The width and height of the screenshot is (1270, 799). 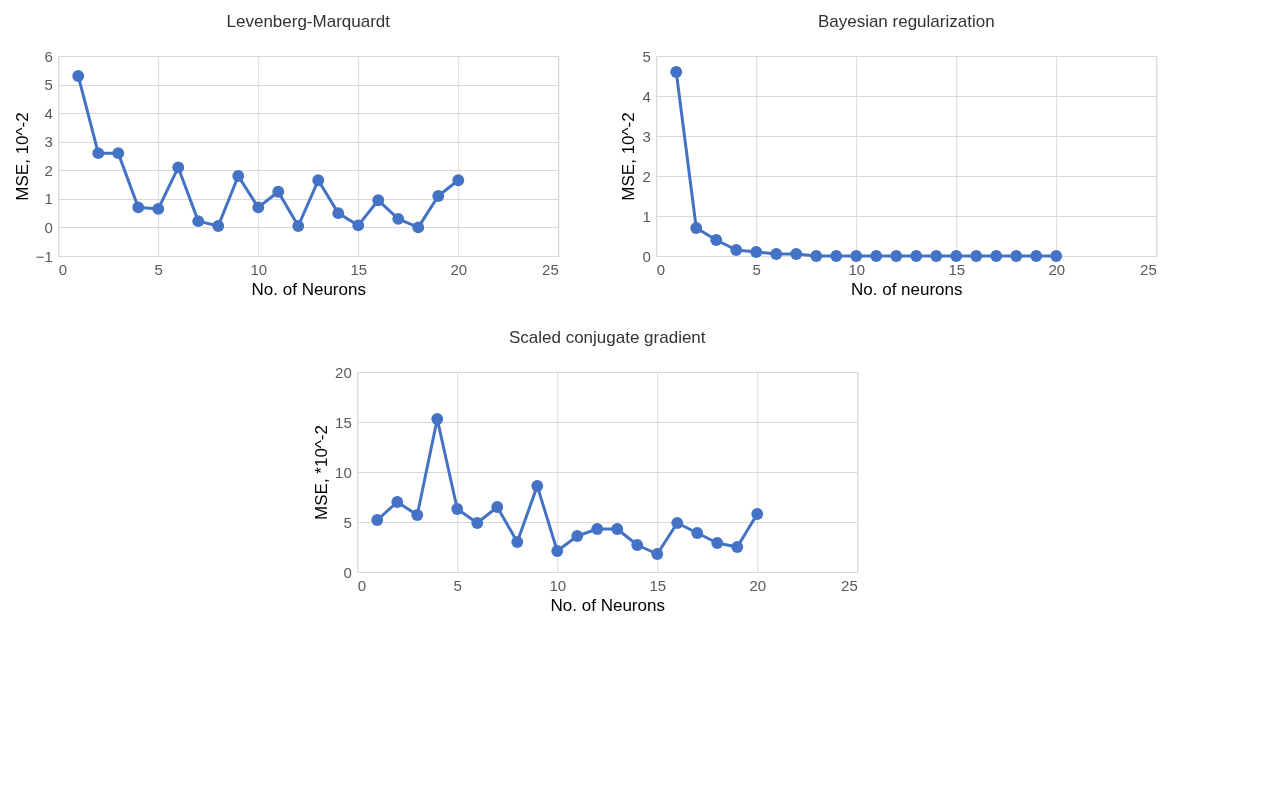 I want to click on y-tick-label: 2, so click(x=646, y=176).